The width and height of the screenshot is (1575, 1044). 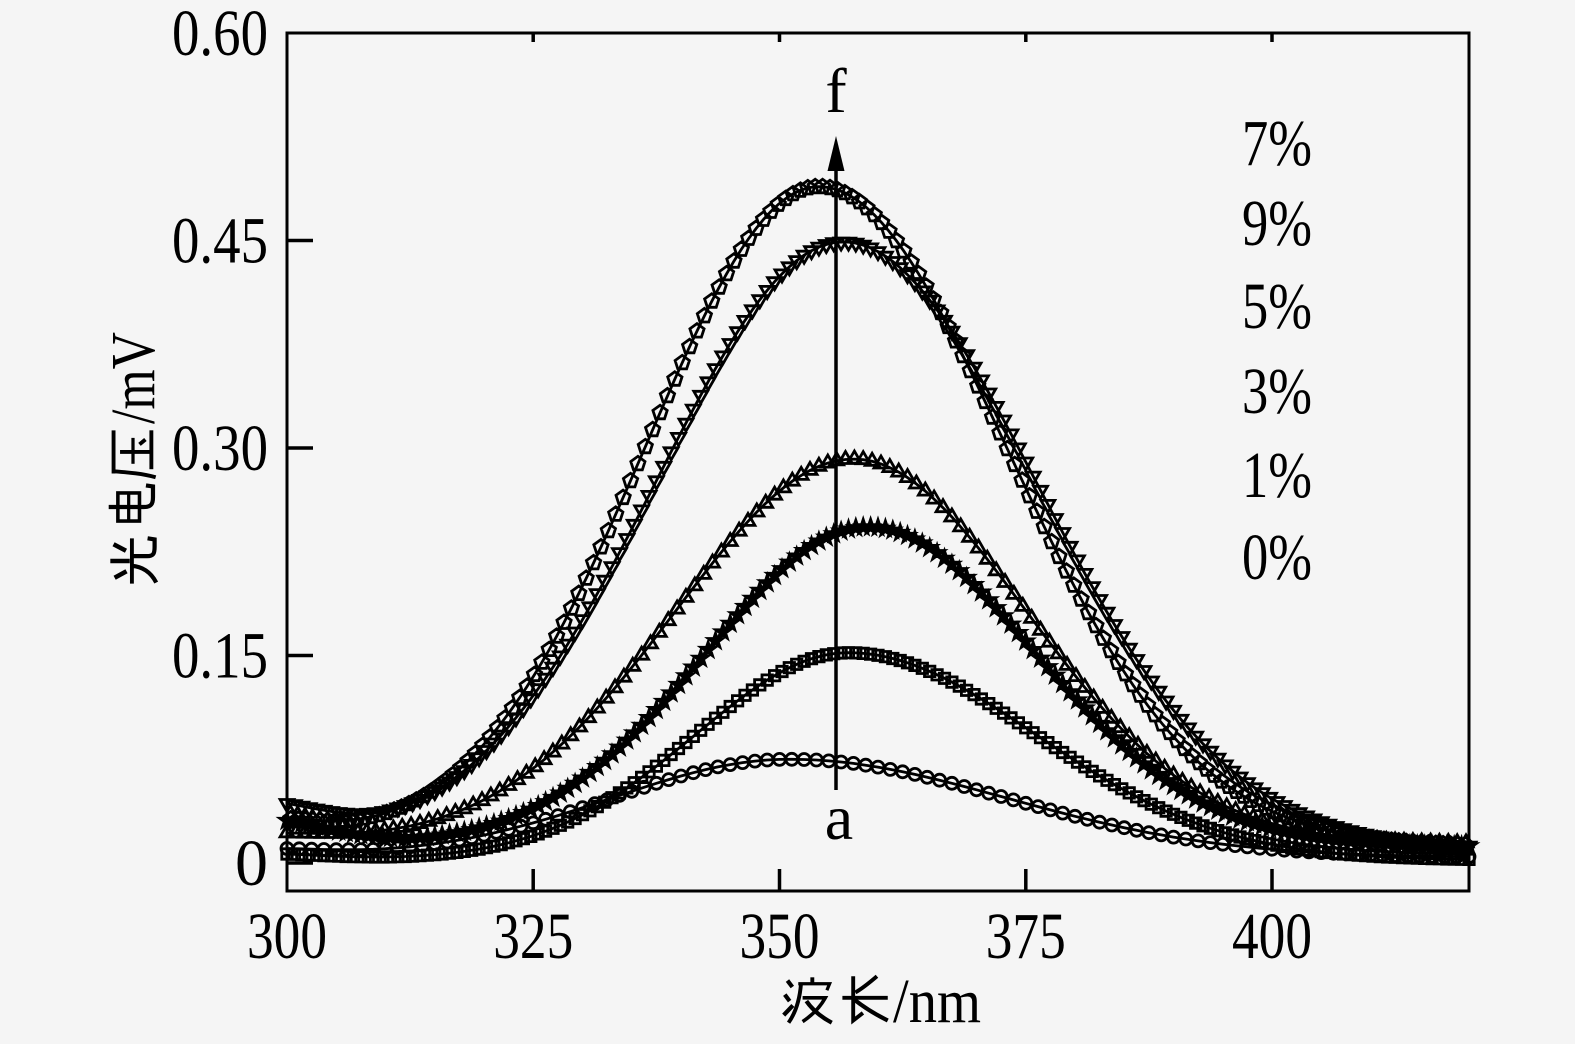 I want to click on svg-text: 0.60, so click(x=220, y=35).